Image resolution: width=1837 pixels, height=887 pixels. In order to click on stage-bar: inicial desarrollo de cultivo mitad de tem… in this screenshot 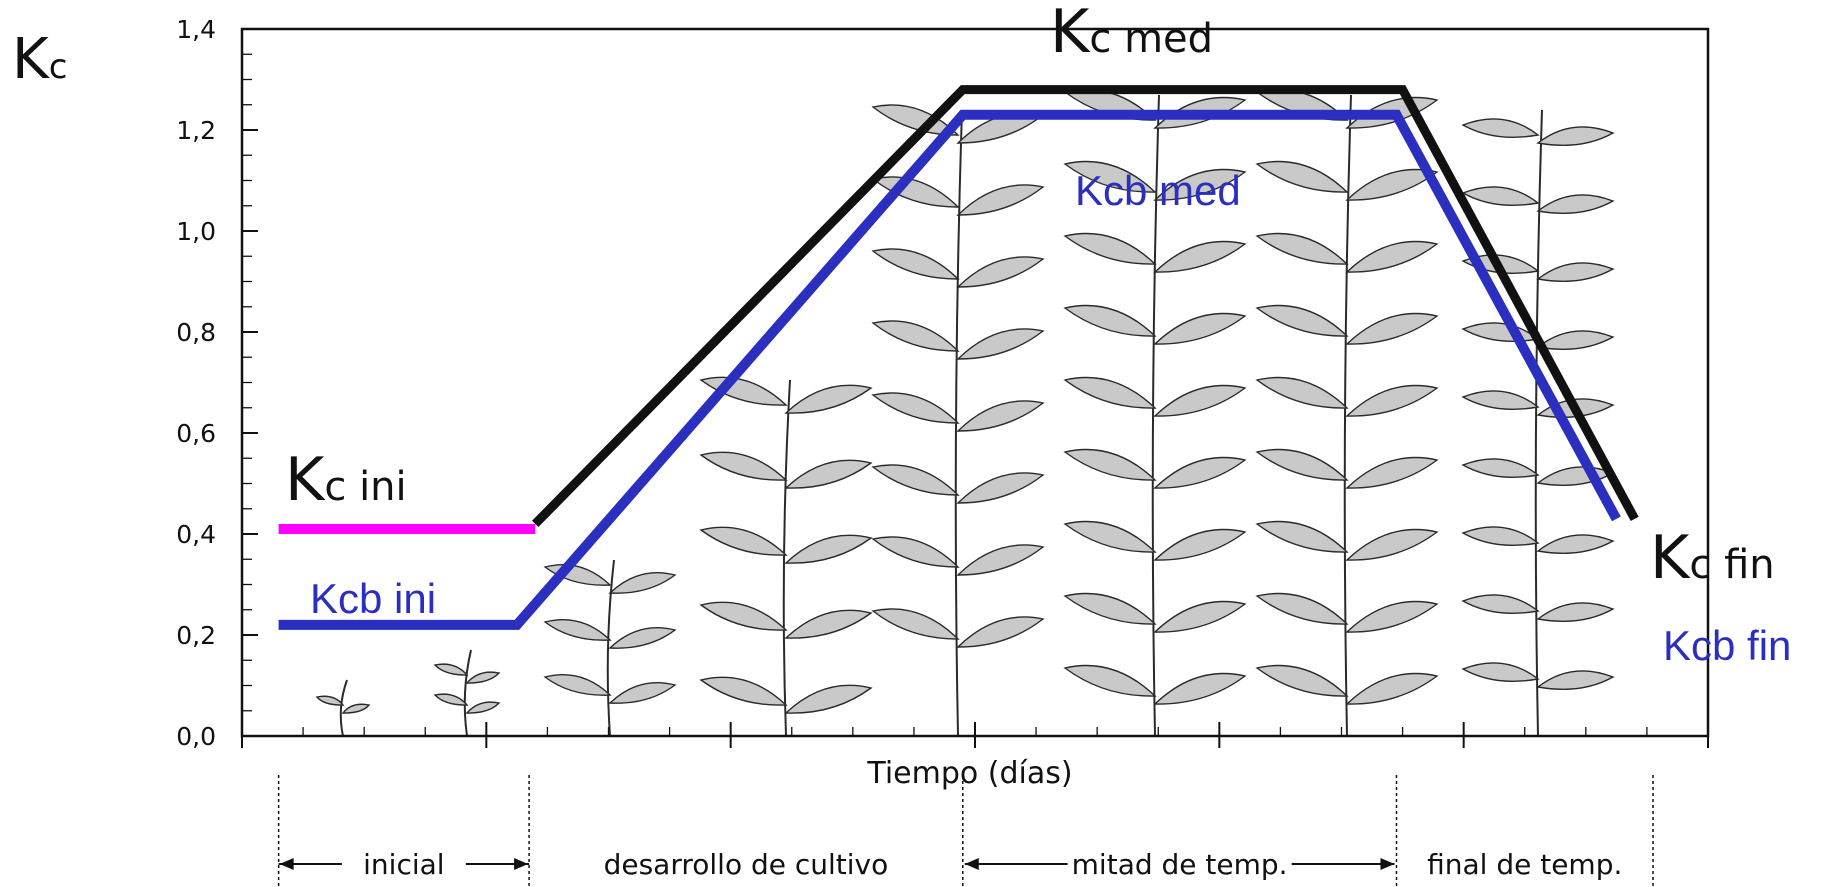, I will do `click(965, 831)`.